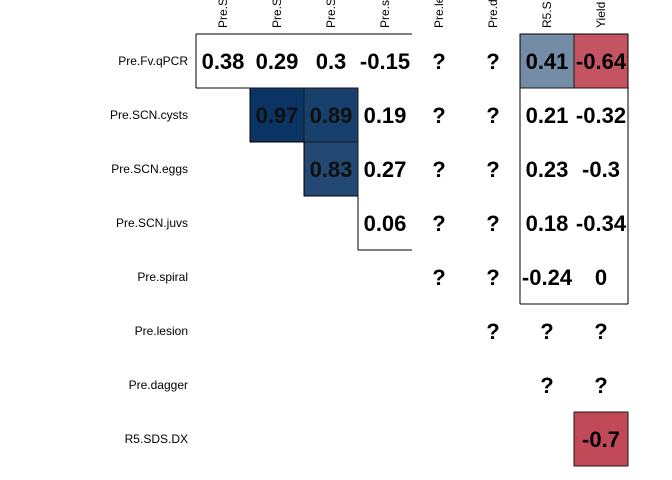  Describe the element at coordinates (149, 169) in the screenshot. I see `row-label: Pre.SCN.eggs` at that location.